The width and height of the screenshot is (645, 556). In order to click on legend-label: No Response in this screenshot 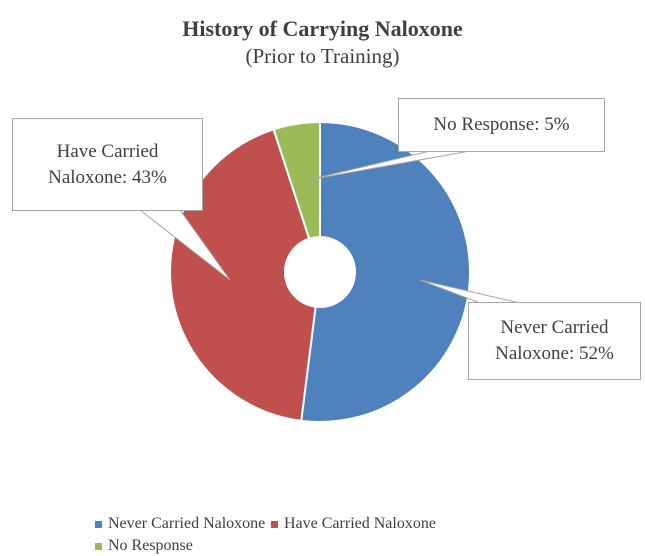, I will do `click(150, 545)`.